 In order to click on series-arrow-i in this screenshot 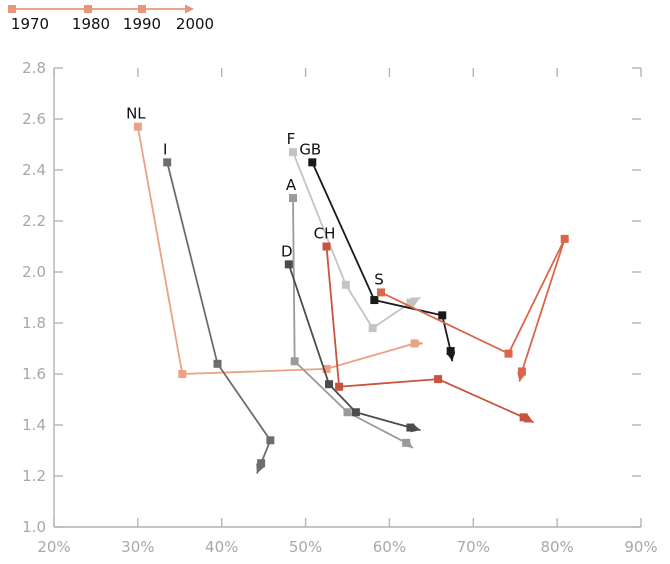, I will do `click(260, 468)`.